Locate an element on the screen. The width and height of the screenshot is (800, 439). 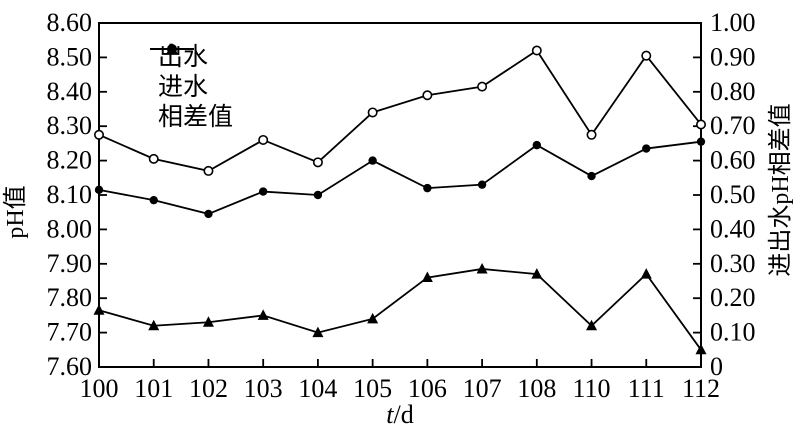
x-axis-tick-label: 104 is located at coordinates (317, 388).